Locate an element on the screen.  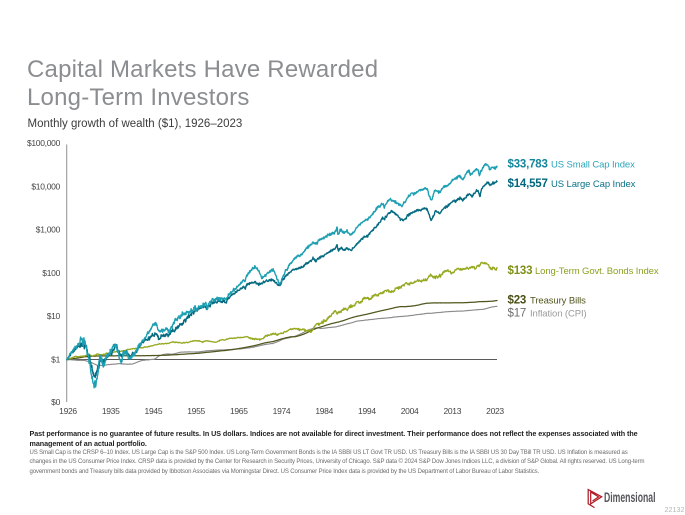
svg-text: $100,000 is located at coordinates (44, 143).